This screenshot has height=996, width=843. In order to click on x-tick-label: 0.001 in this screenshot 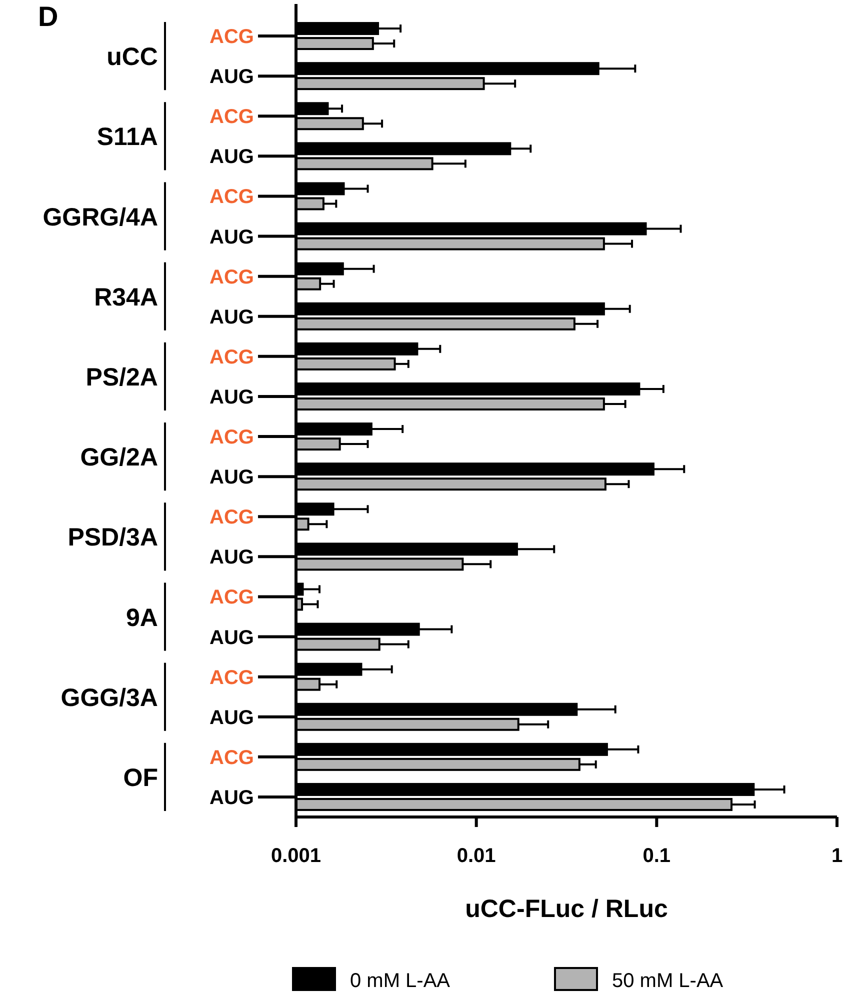, I will do `click(296, 856)`.